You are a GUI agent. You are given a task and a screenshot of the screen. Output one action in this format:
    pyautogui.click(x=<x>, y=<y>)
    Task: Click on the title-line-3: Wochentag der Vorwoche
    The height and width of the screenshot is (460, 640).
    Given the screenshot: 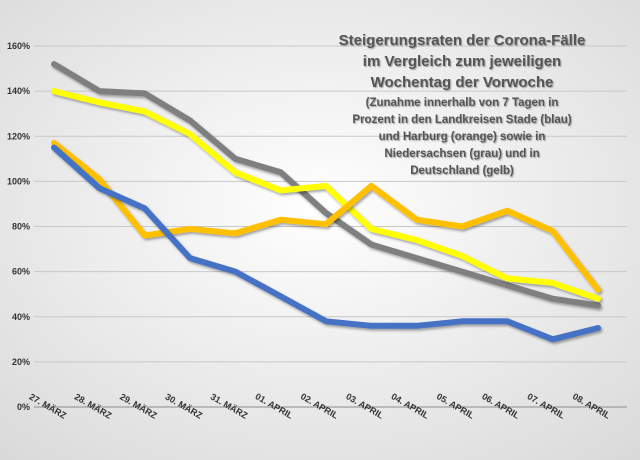 What is the action you would take?
    pyautogui.click(x=462, y=82)
    